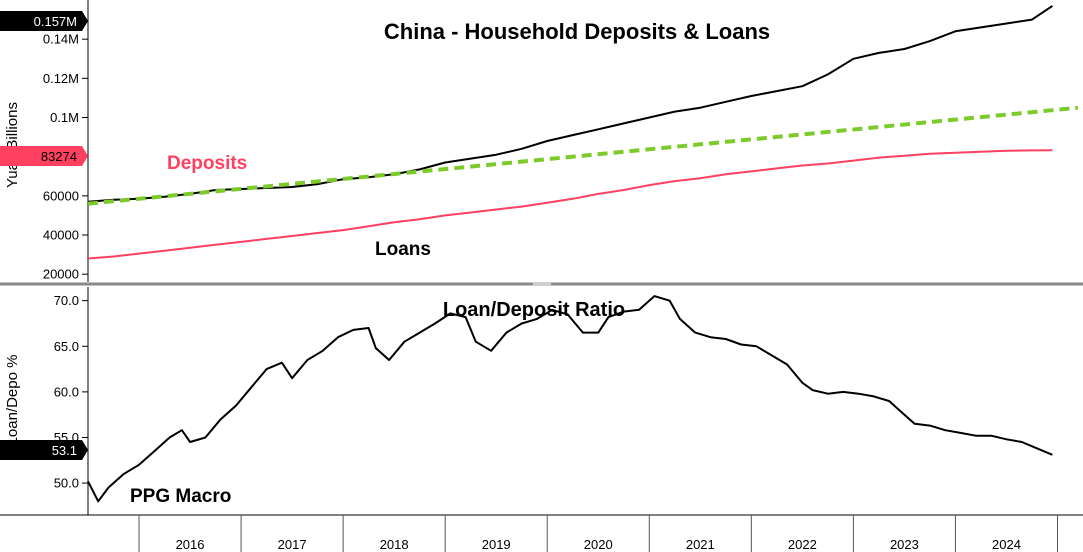  What do you see at coordinates (904, 544) in the screenshot?
I see `x-tick-label: 2023` at bounding box center [904, 544].